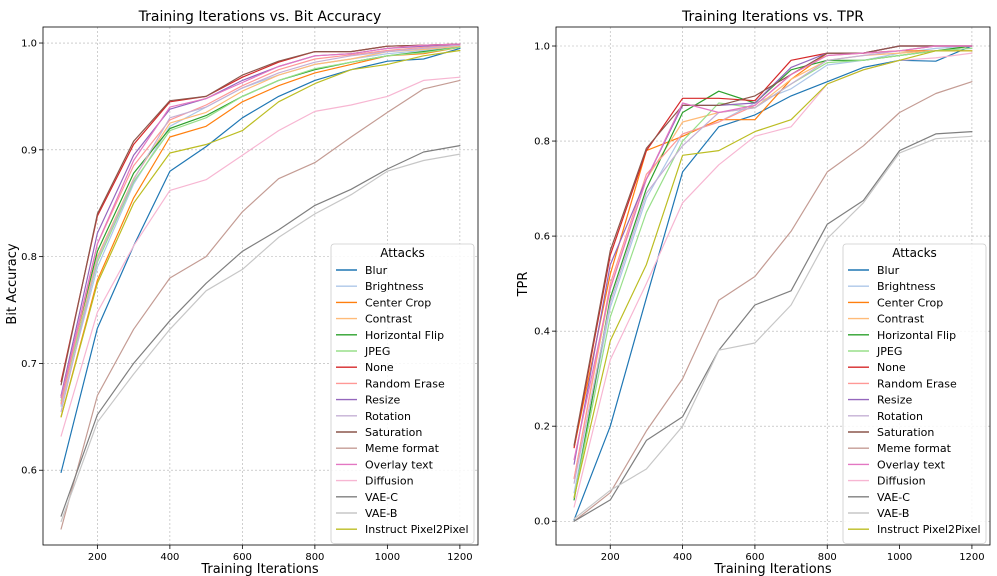  Describe the element at coordinates (542, 427) in the screenshot. I see `y-tick-label: 0.2` at that location.